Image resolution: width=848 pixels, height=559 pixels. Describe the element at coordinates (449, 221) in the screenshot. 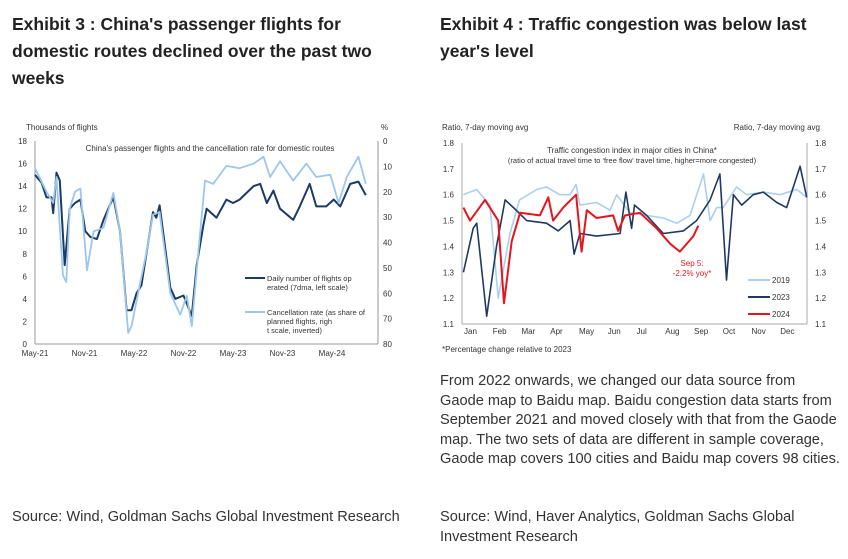

I see `y-tick-label: 1.5` at that location.